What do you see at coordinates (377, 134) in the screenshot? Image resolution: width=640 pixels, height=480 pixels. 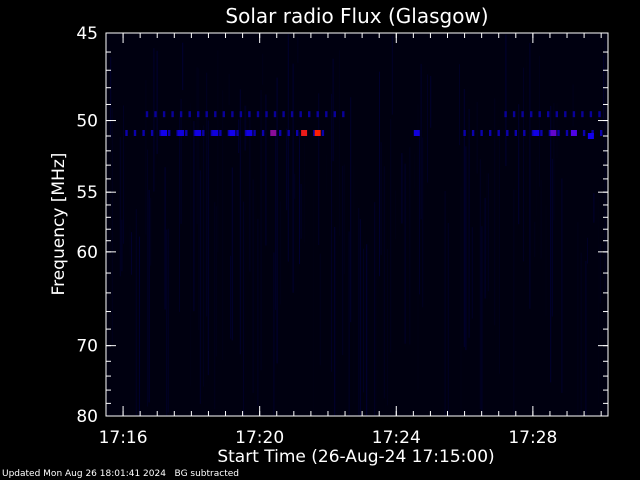 I see `hot-spots` at bounding box center [377, 134].